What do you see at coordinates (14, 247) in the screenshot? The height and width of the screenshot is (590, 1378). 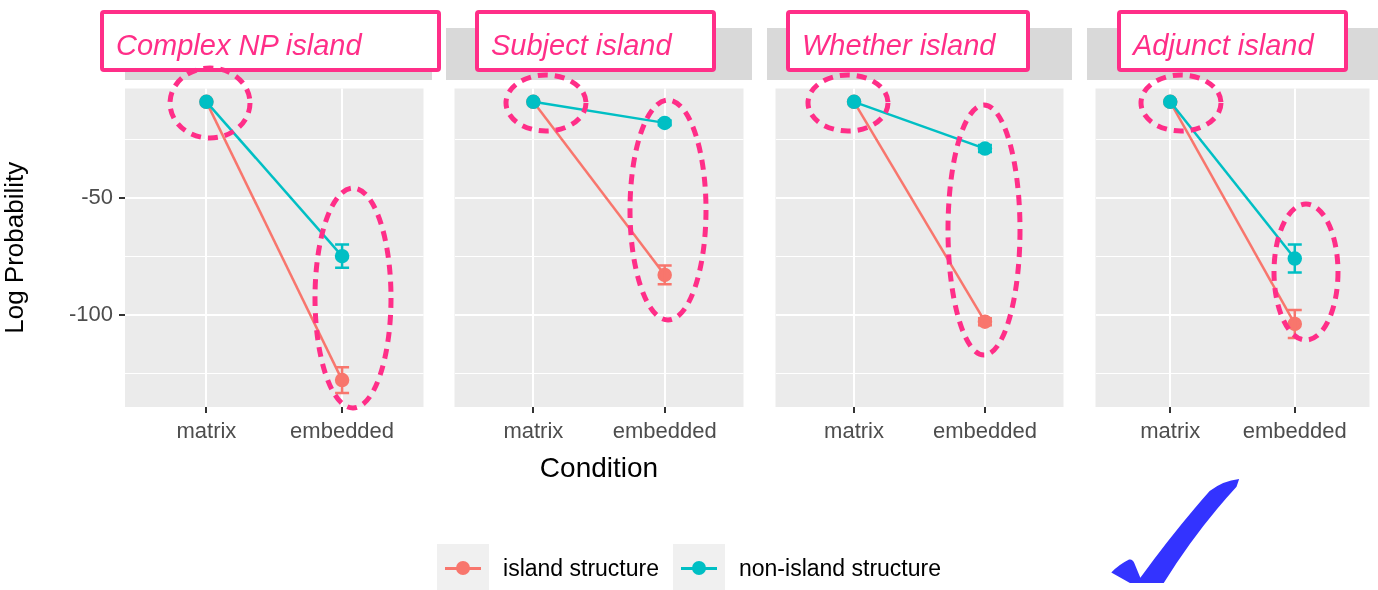 I see `y-axis-title: Log Probability` at bounding box center [14, 247].